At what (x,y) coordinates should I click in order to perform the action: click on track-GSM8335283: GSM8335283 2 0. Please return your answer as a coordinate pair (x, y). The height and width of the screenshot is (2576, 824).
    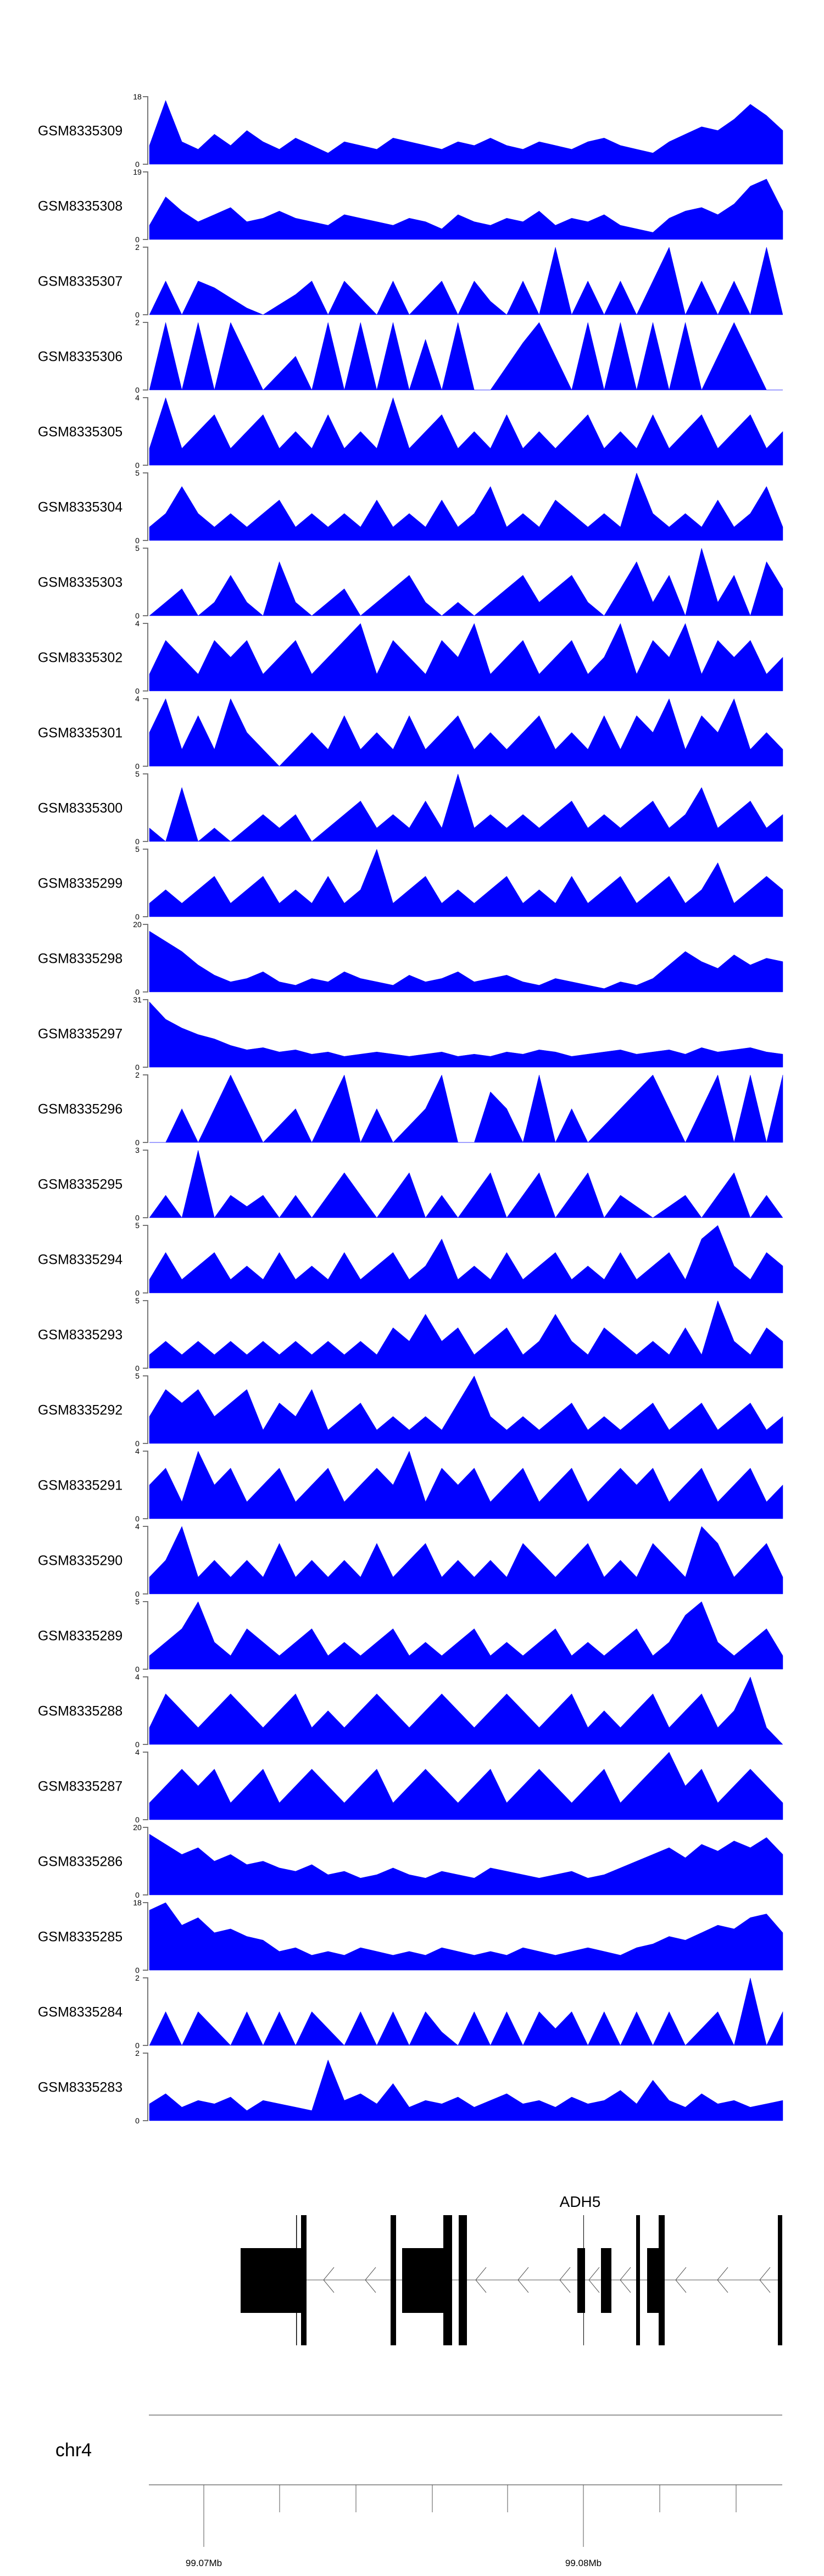
    Looking at the image, I should click on (411, 2087).